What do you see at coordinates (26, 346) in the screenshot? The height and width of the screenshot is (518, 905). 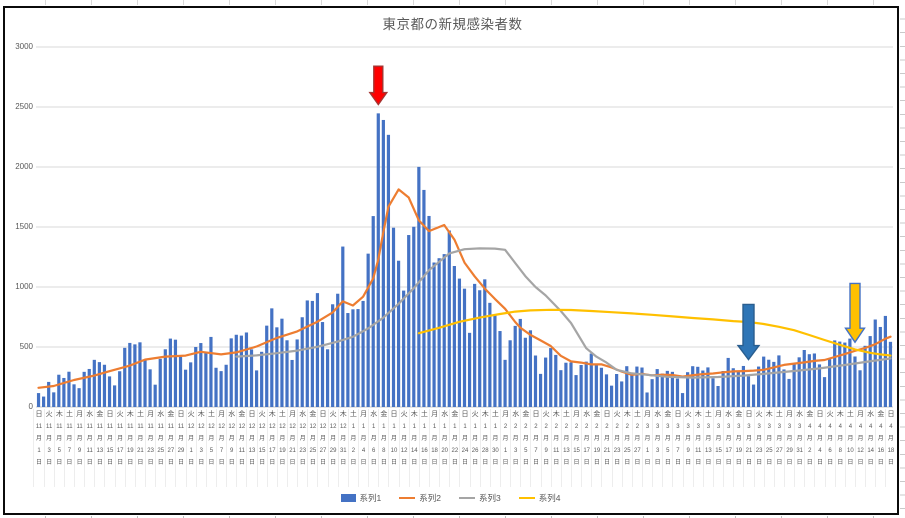 I see `y-tick-label-500: 500` at bounding box center [26, 346].